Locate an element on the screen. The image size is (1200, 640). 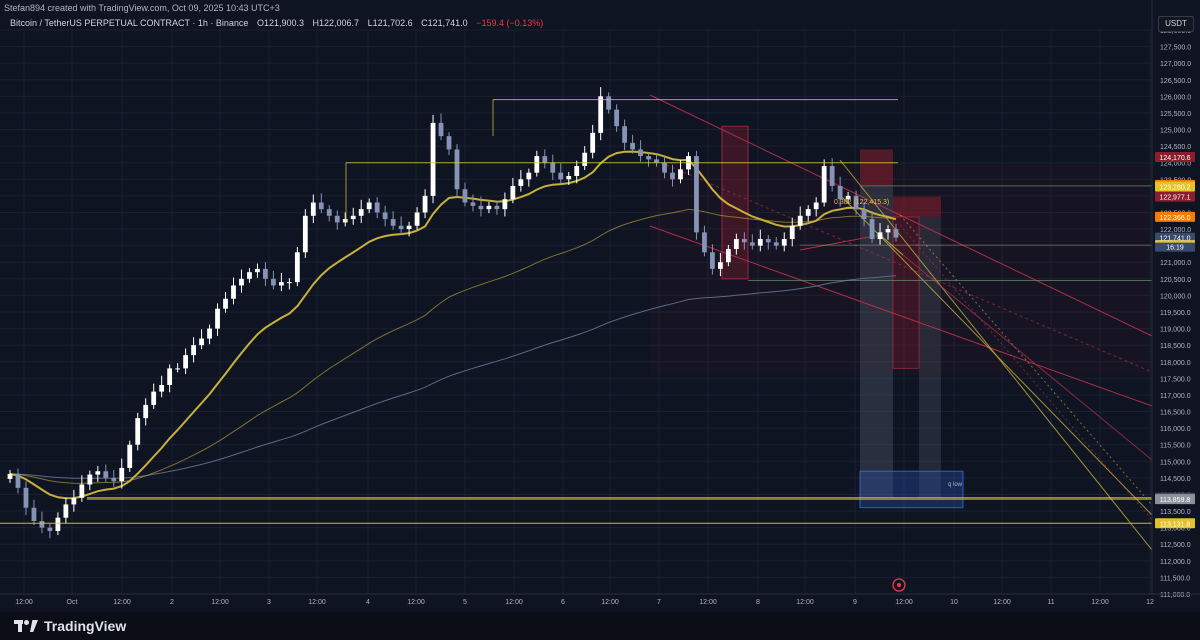
y-tick-label: 118,500.0 is located at coordinates (1175, 346).